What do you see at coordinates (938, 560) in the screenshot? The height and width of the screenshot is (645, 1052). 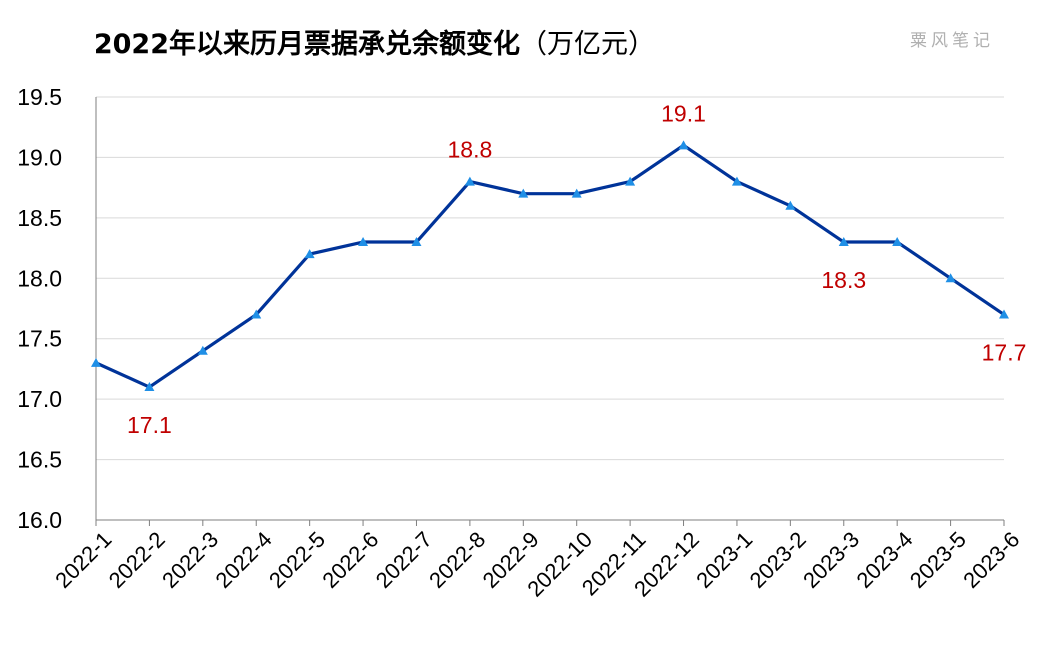 I see `x-tick-label: 2023-5` at bounding box center [938, 560].